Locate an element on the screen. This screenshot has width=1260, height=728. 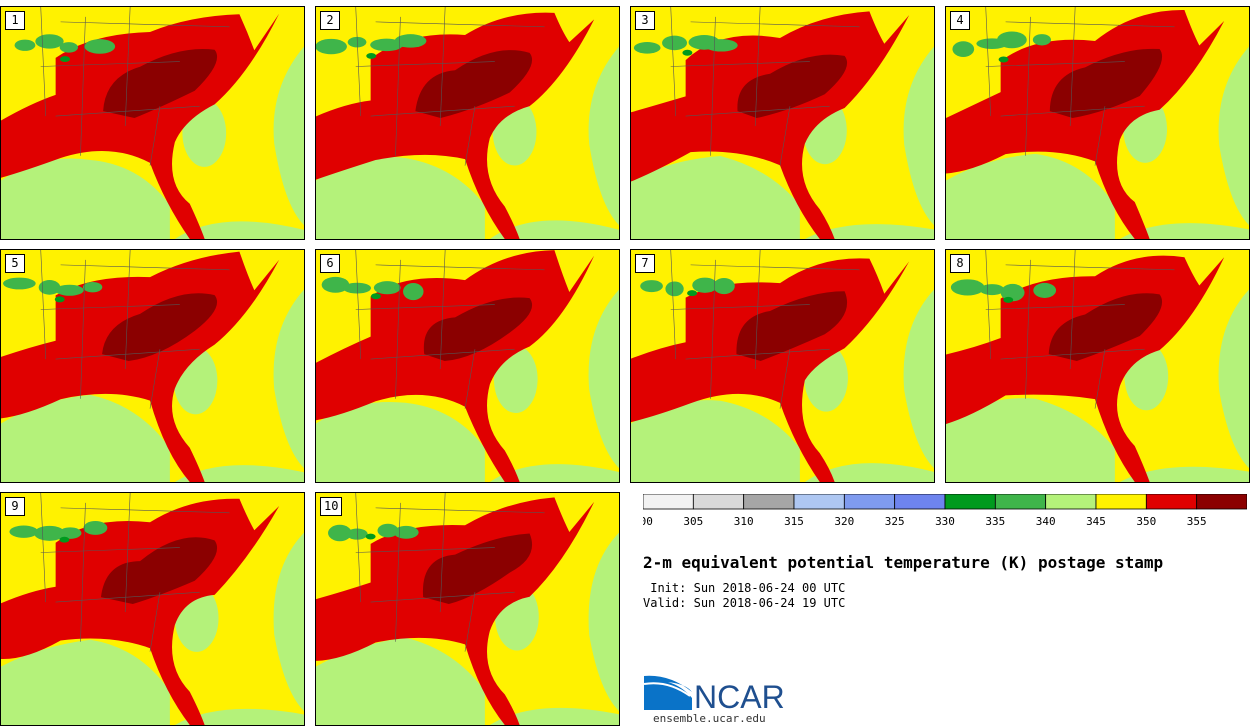
member-panel-8: 8 is located at coordinates (1097, 366).